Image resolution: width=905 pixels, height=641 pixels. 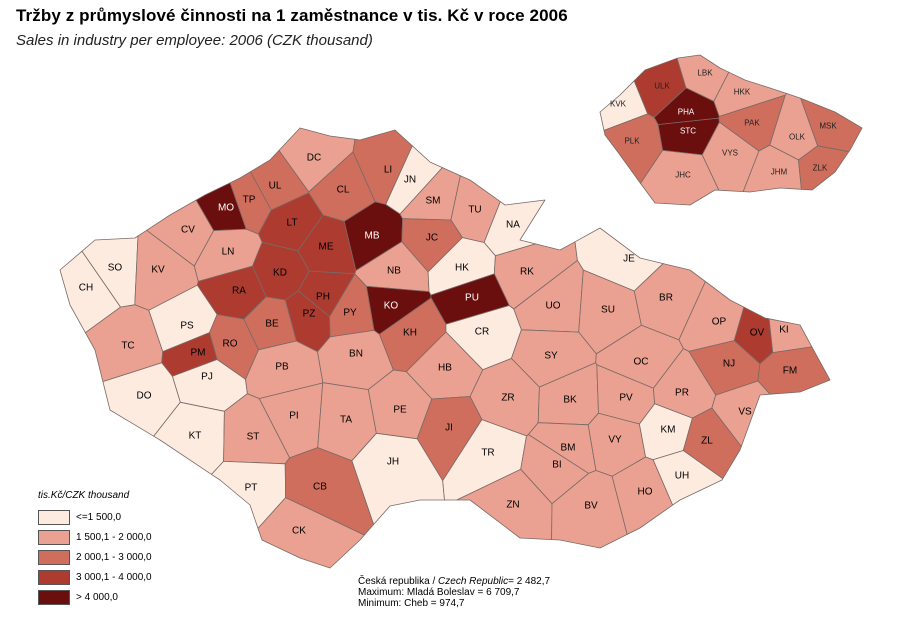 I want to click on district-label-sm: SM, so click(x=433, y=201).